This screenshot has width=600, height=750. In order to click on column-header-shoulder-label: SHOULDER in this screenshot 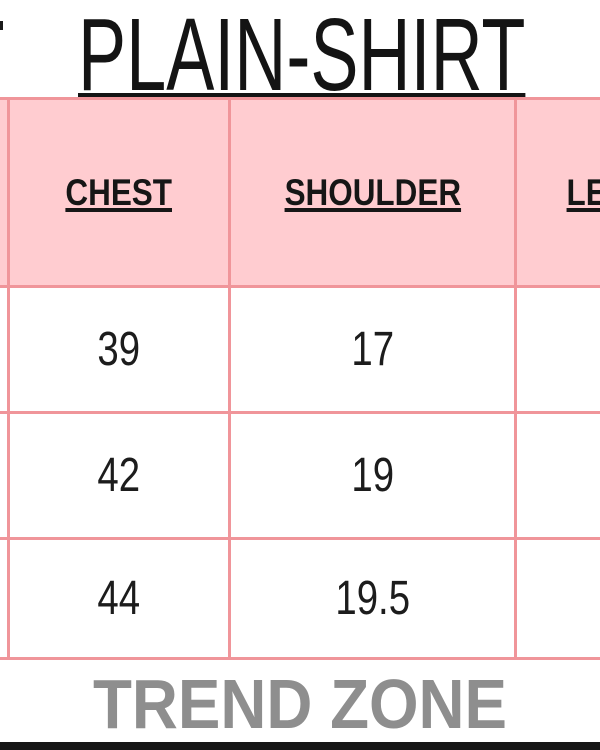, I will do `click(372, 192)`.